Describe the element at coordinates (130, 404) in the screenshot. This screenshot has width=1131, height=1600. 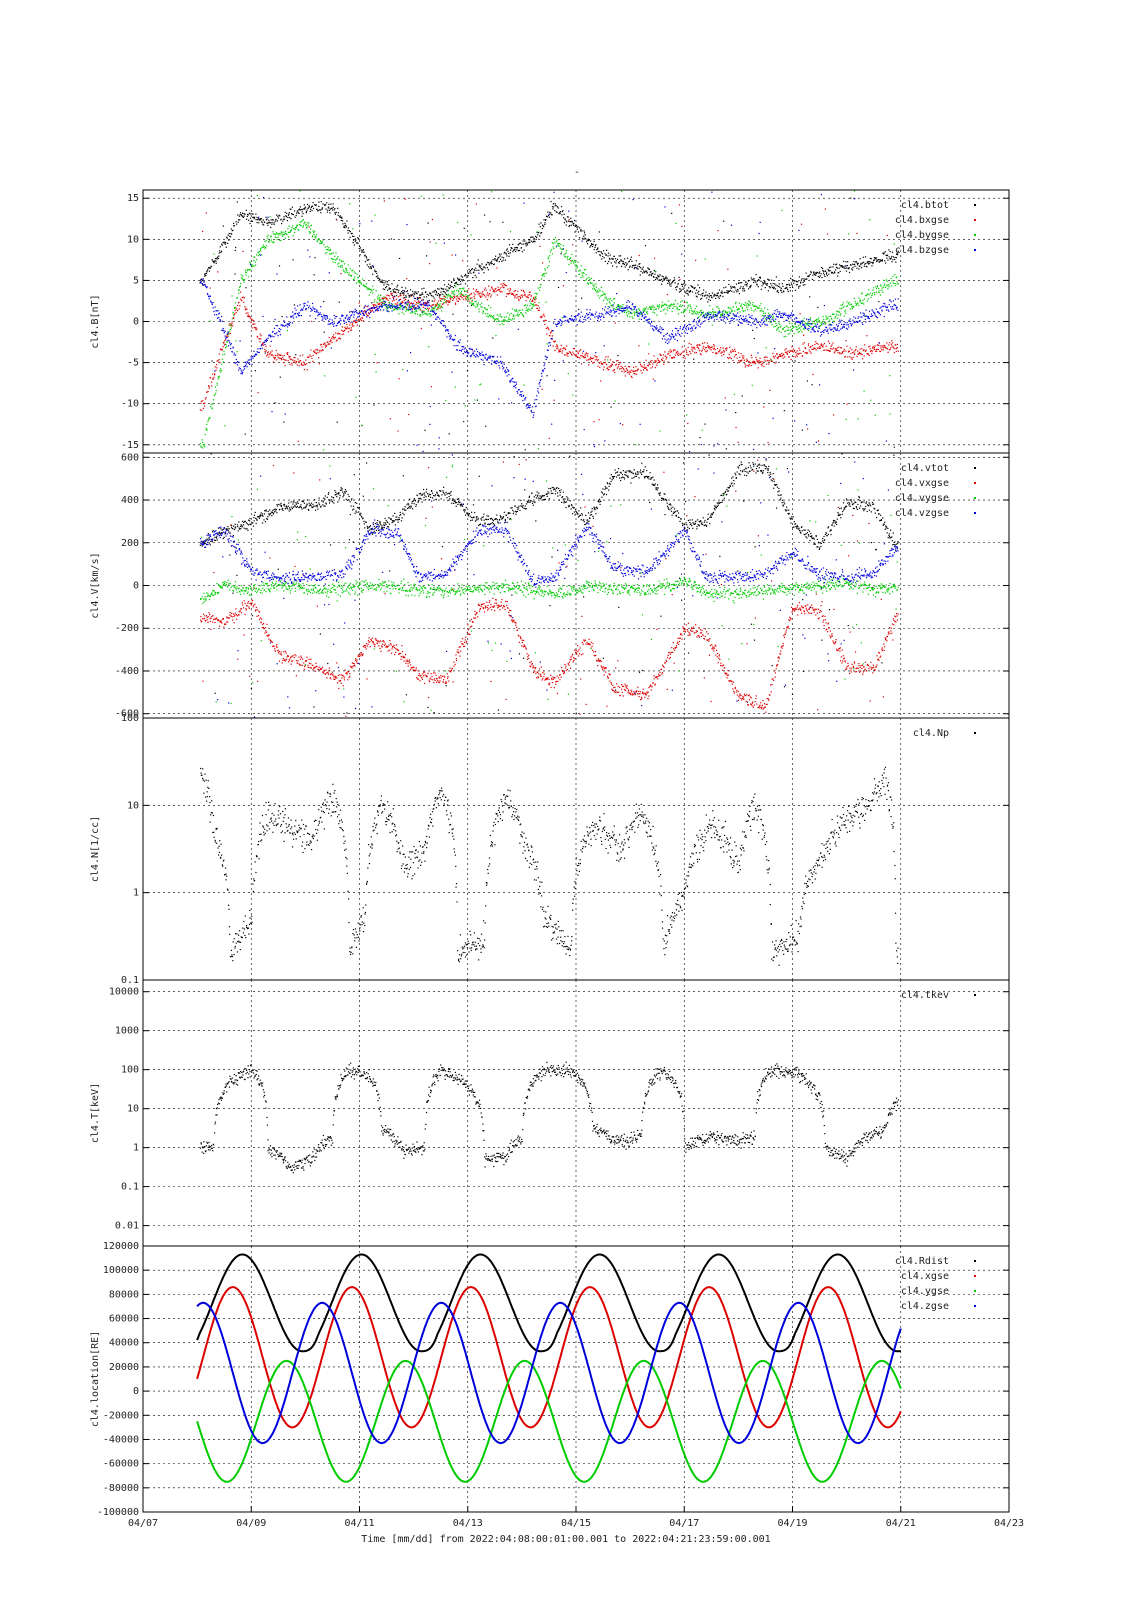
I see `y-tick-label: -10` at that location.